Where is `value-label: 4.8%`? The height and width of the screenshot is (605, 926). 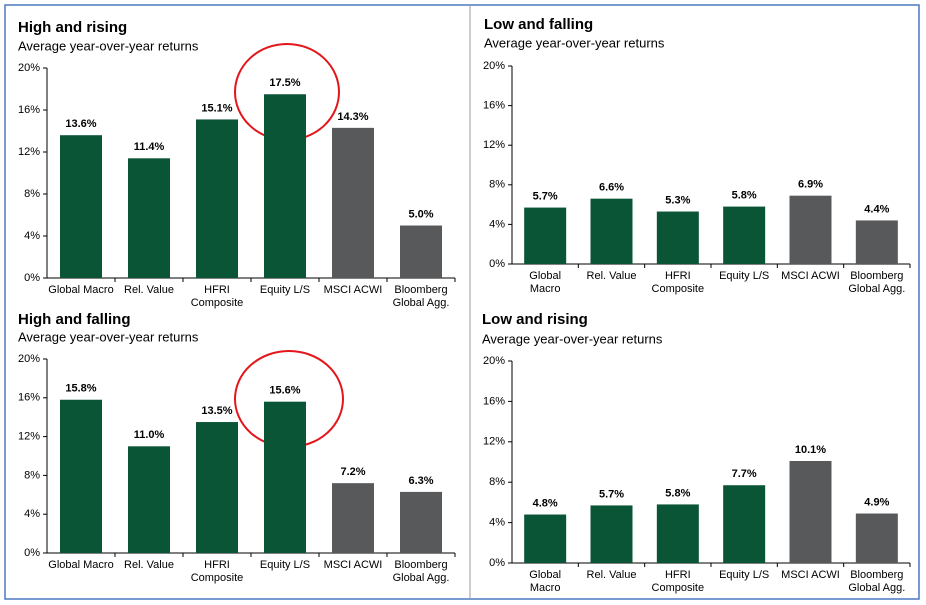
value-label: 4.8% is located at coordinates (545, 503).